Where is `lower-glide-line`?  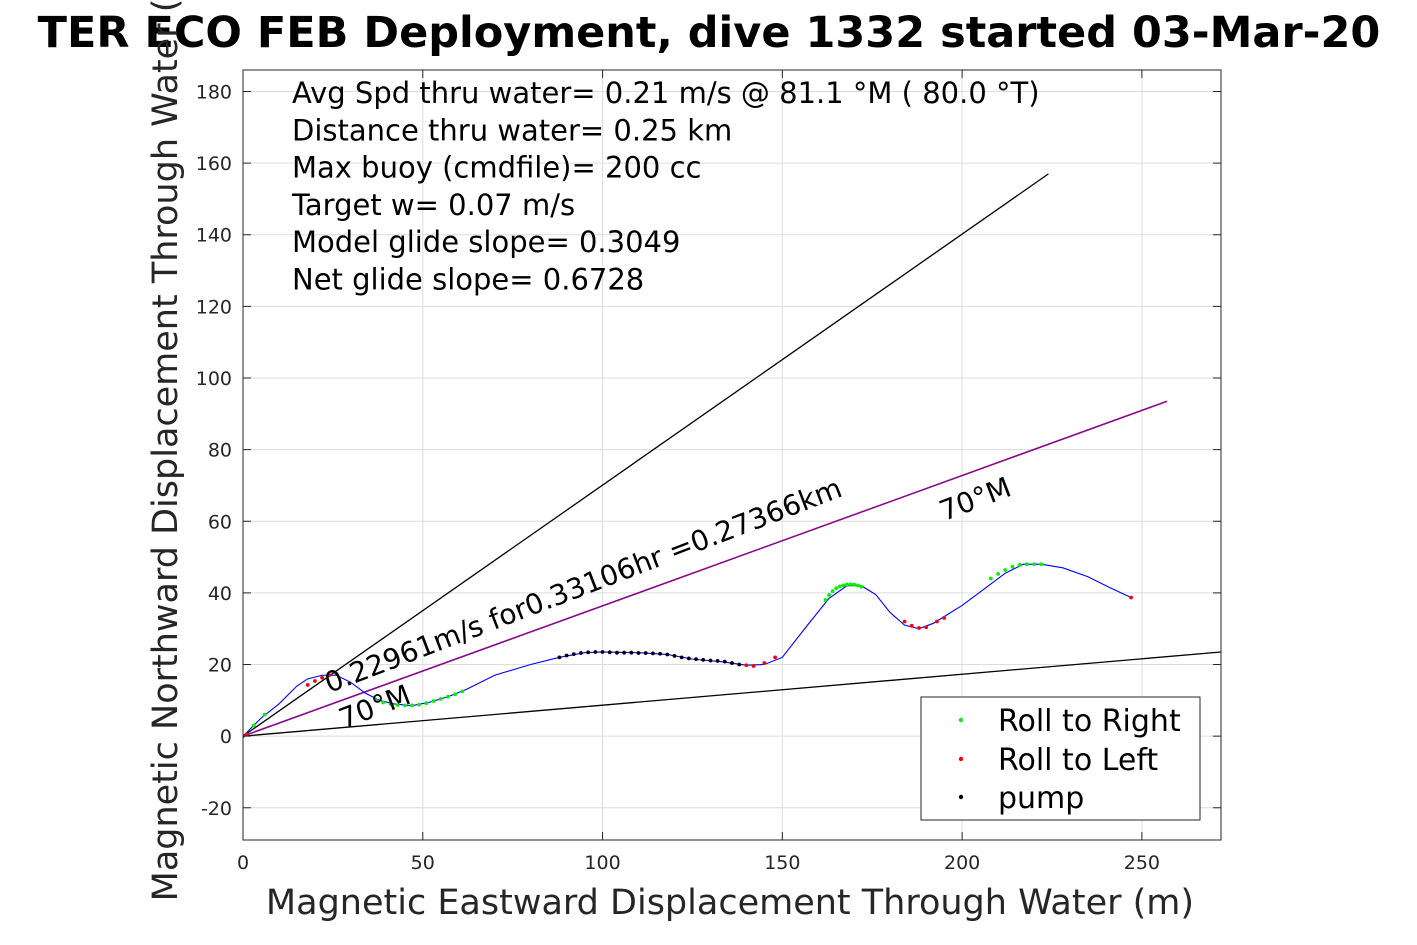
lower-glide-line is located at coordinates (732, 694).